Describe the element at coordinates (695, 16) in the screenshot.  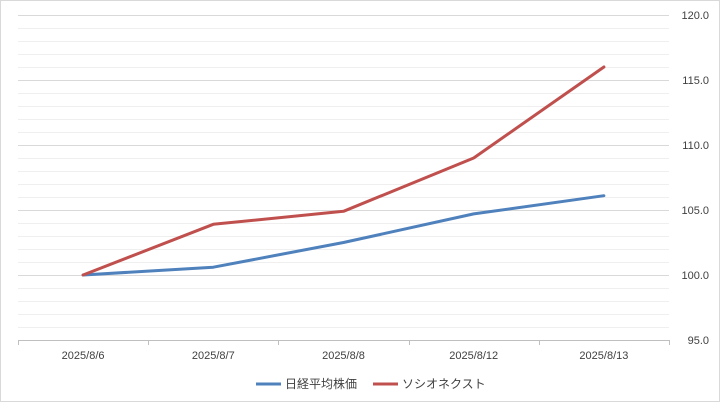
I see `y-tick-label: 120.0` at that location.